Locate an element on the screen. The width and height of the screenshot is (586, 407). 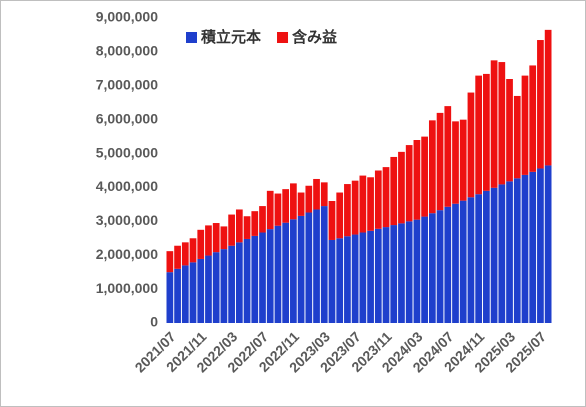
y-tick-label: 6,000,000 is located at coordinates (127, 118).